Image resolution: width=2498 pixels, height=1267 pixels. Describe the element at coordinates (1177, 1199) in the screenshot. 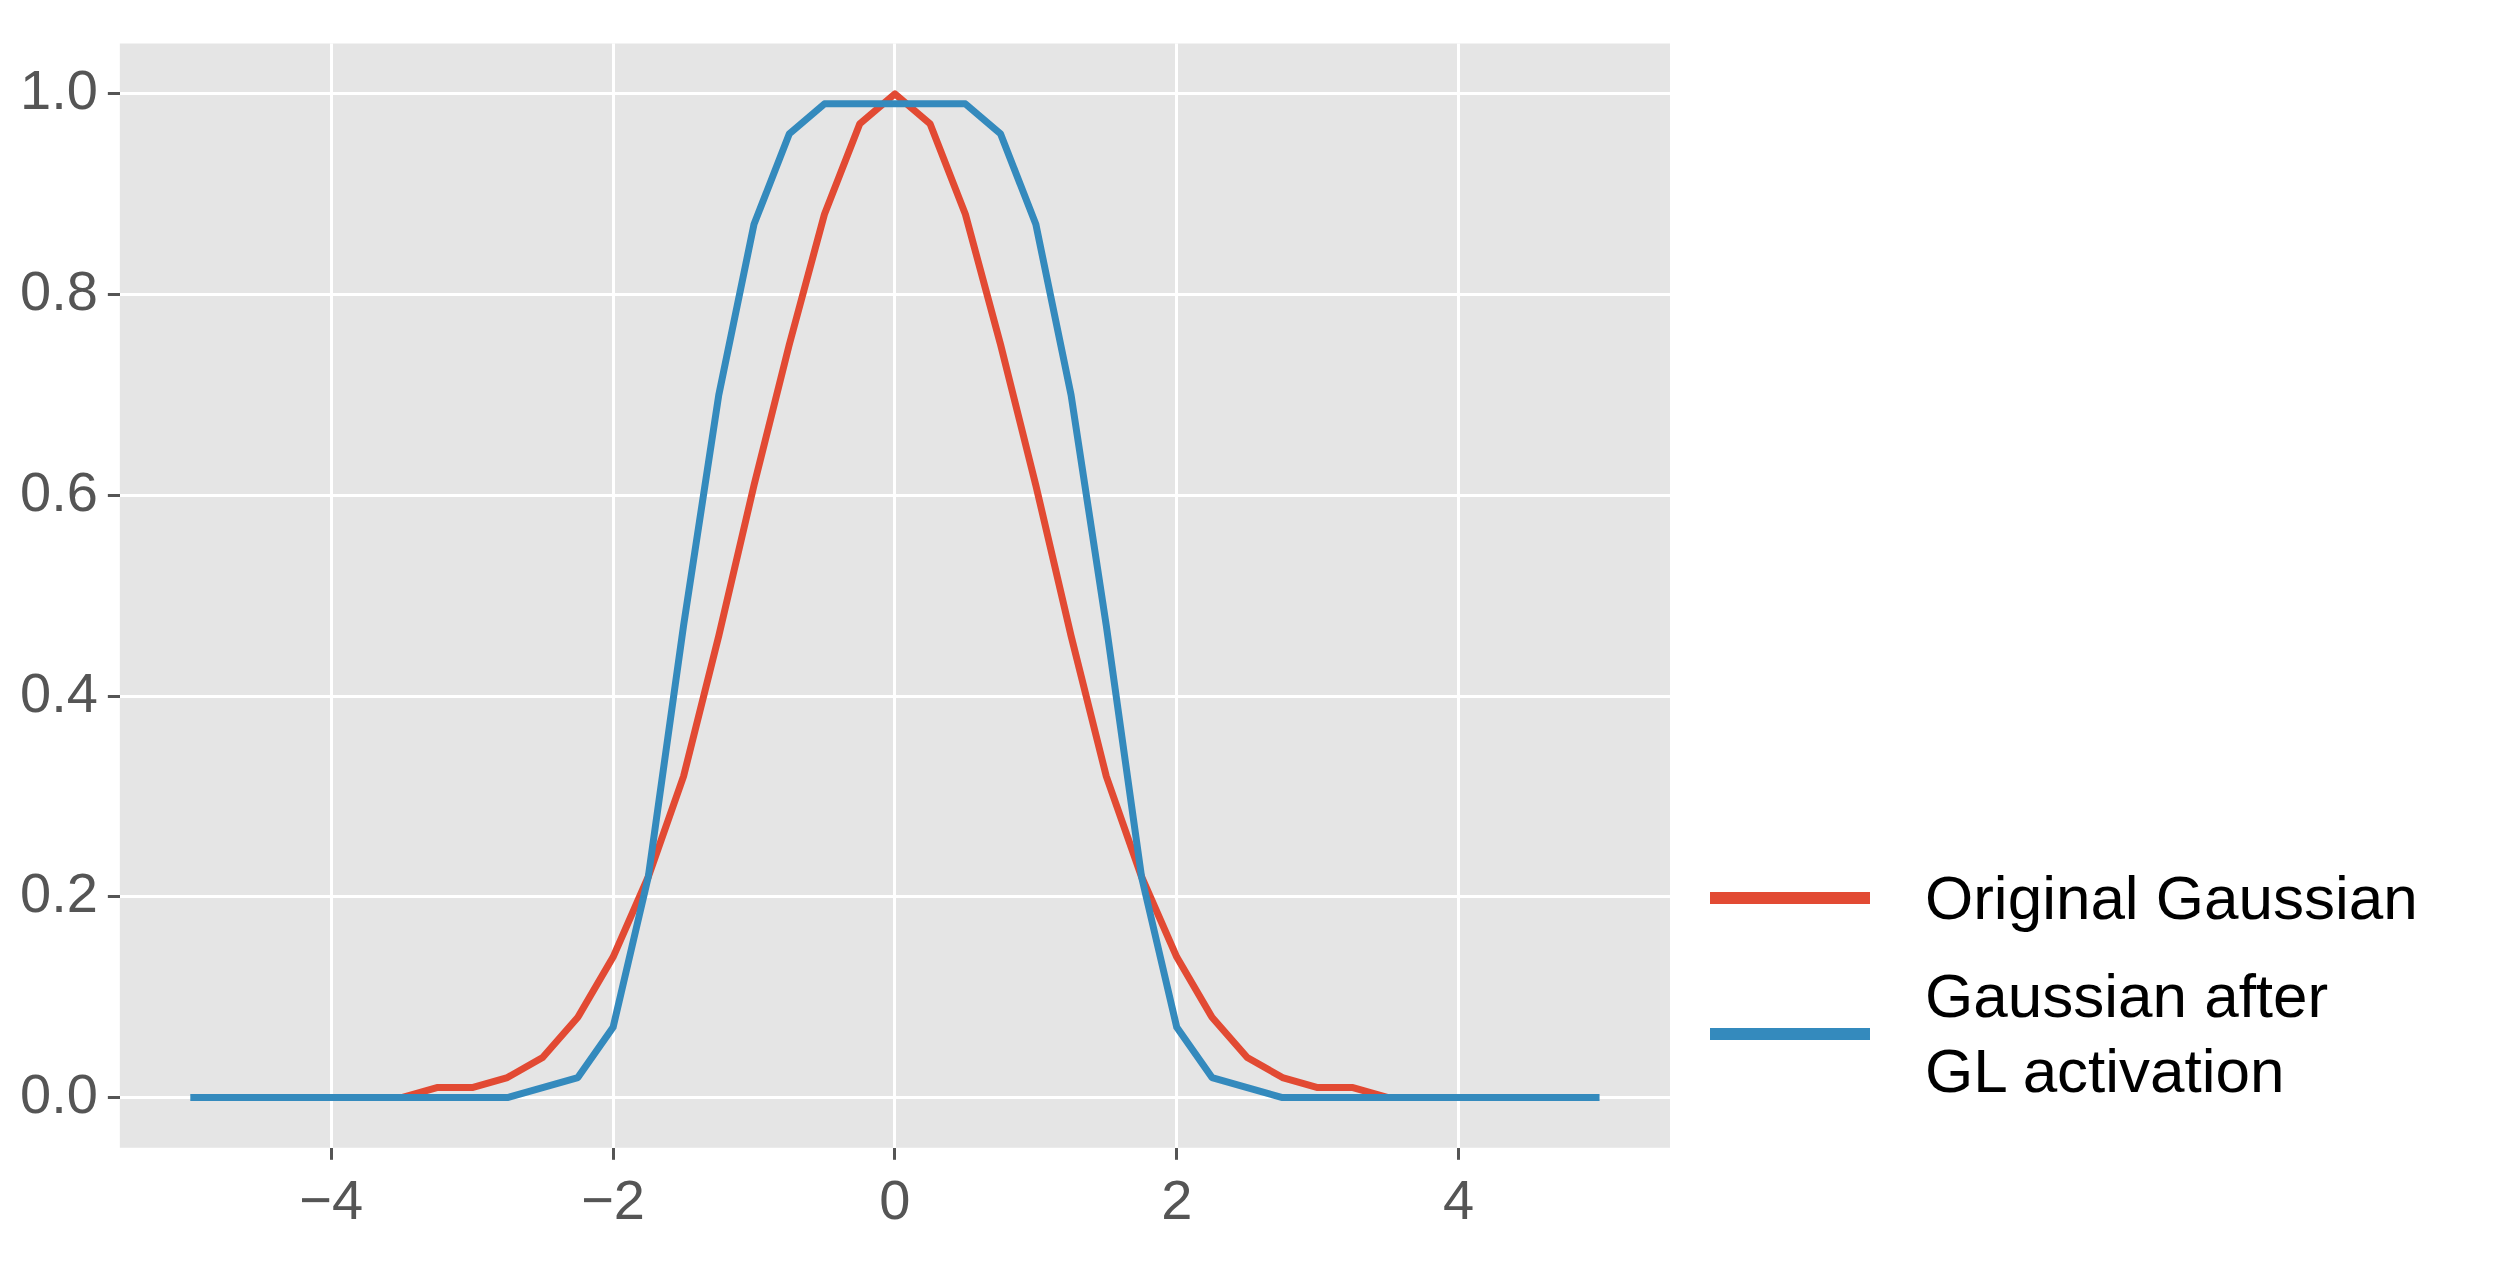

I see `x-tick-label: 2` at that location.